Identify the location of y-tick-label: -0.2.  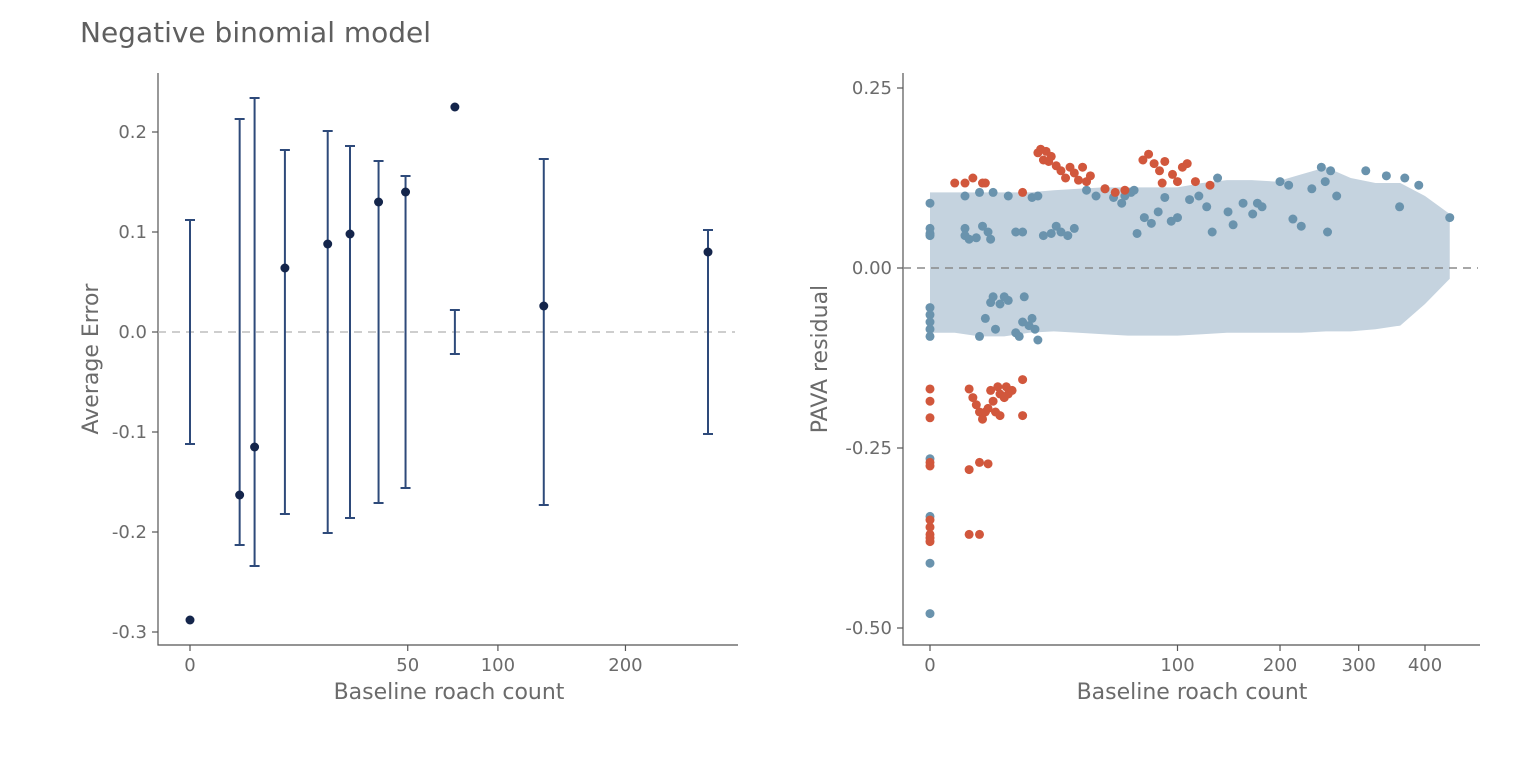
(129, 532).